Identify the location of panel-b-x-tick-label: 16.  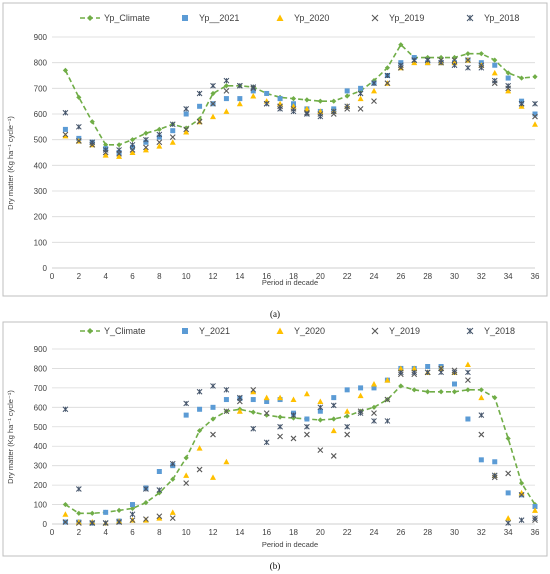
(266, 532).